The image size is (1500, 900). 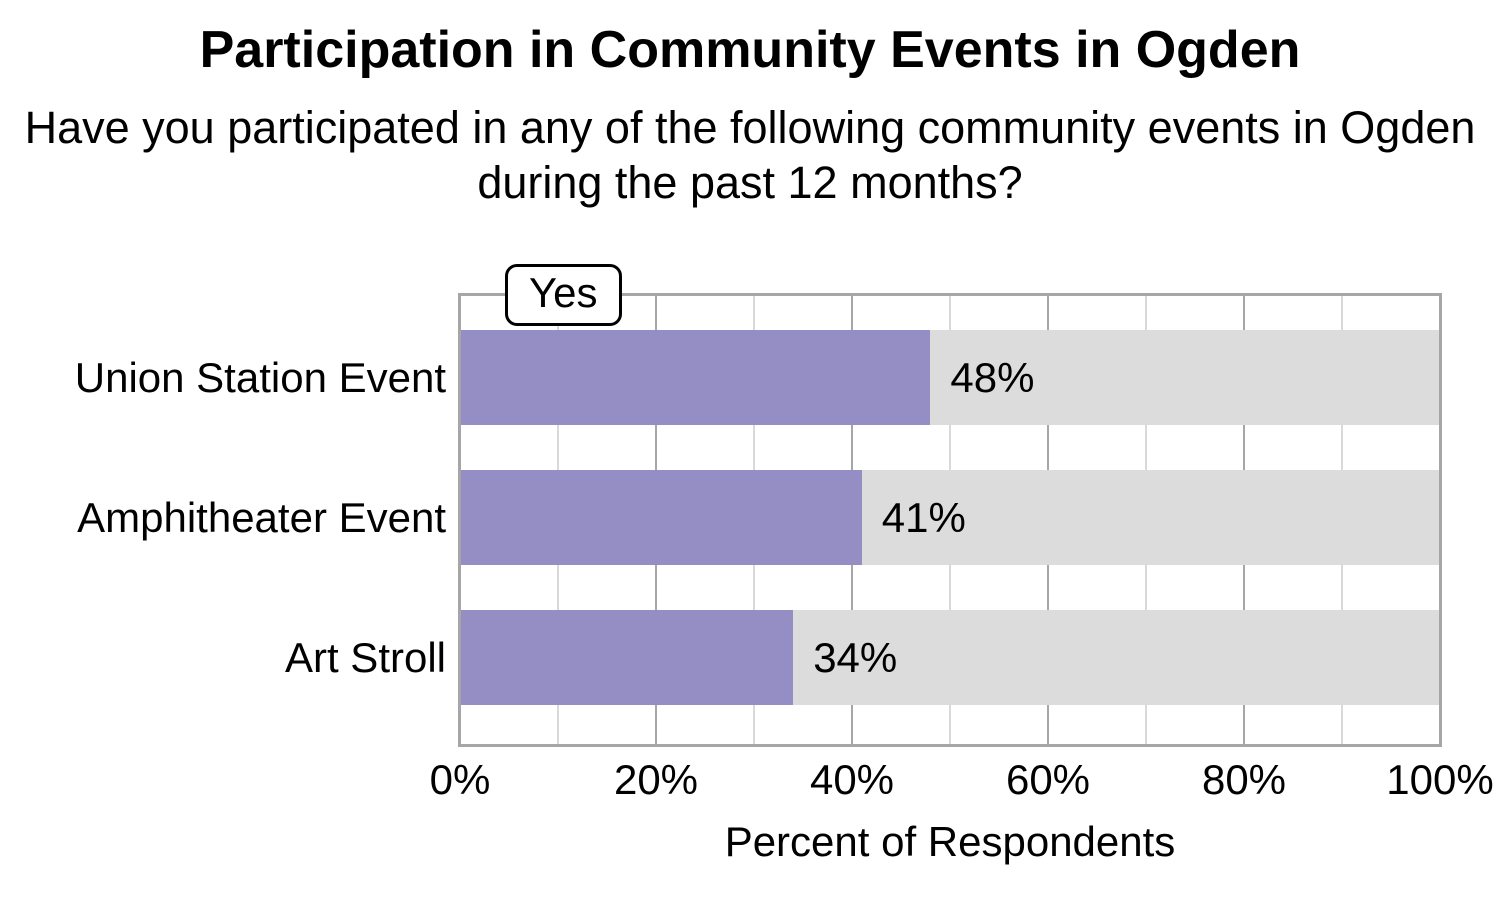 What do you see at coordinates (261, 517) in the screenshot?
I see `category-label: Amphitheater Event` at bounding box center [261, 517].